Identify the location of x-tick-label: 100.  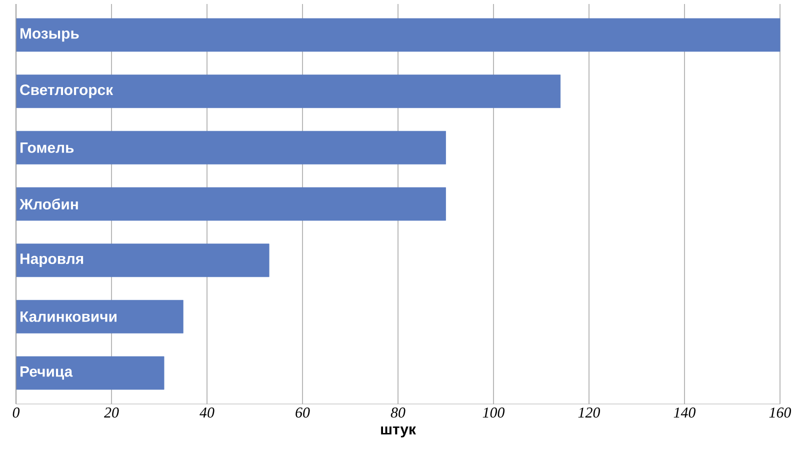
(493, 413).